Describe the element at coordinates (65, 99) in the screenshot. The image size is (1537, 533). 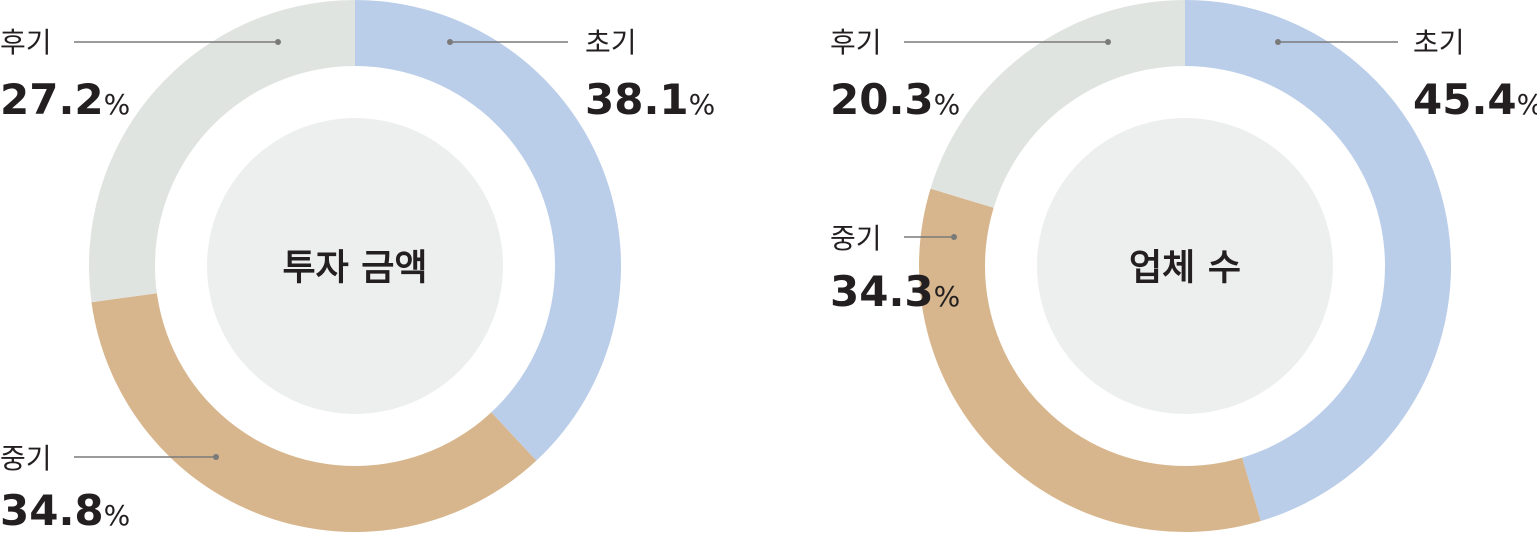
I see `segment-value-late: 27.2%` at that location.